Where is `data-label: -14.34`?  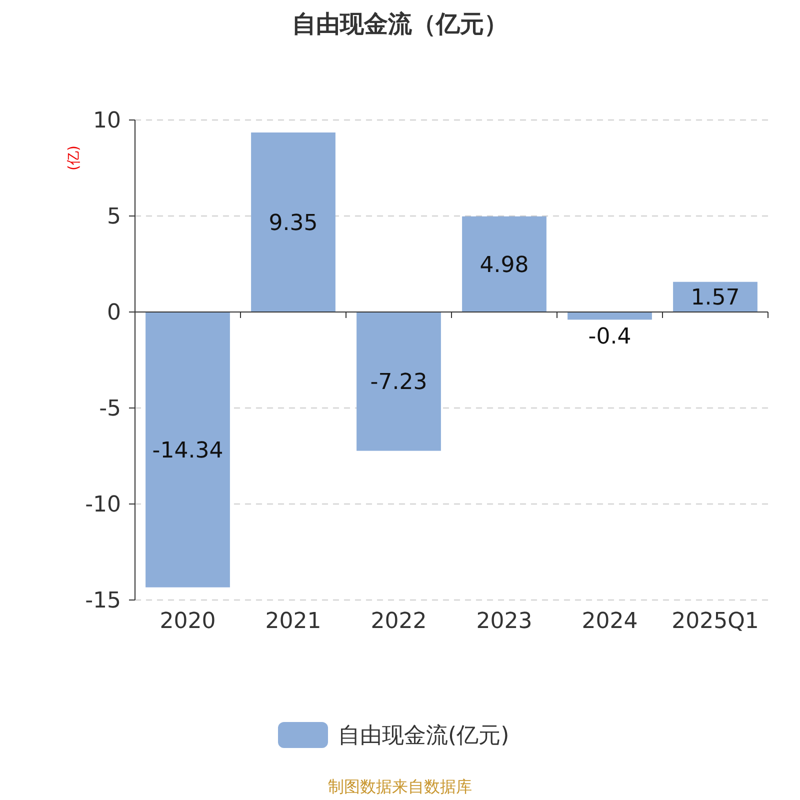 data-label: -14.34 is located at coordinates (188, 451).